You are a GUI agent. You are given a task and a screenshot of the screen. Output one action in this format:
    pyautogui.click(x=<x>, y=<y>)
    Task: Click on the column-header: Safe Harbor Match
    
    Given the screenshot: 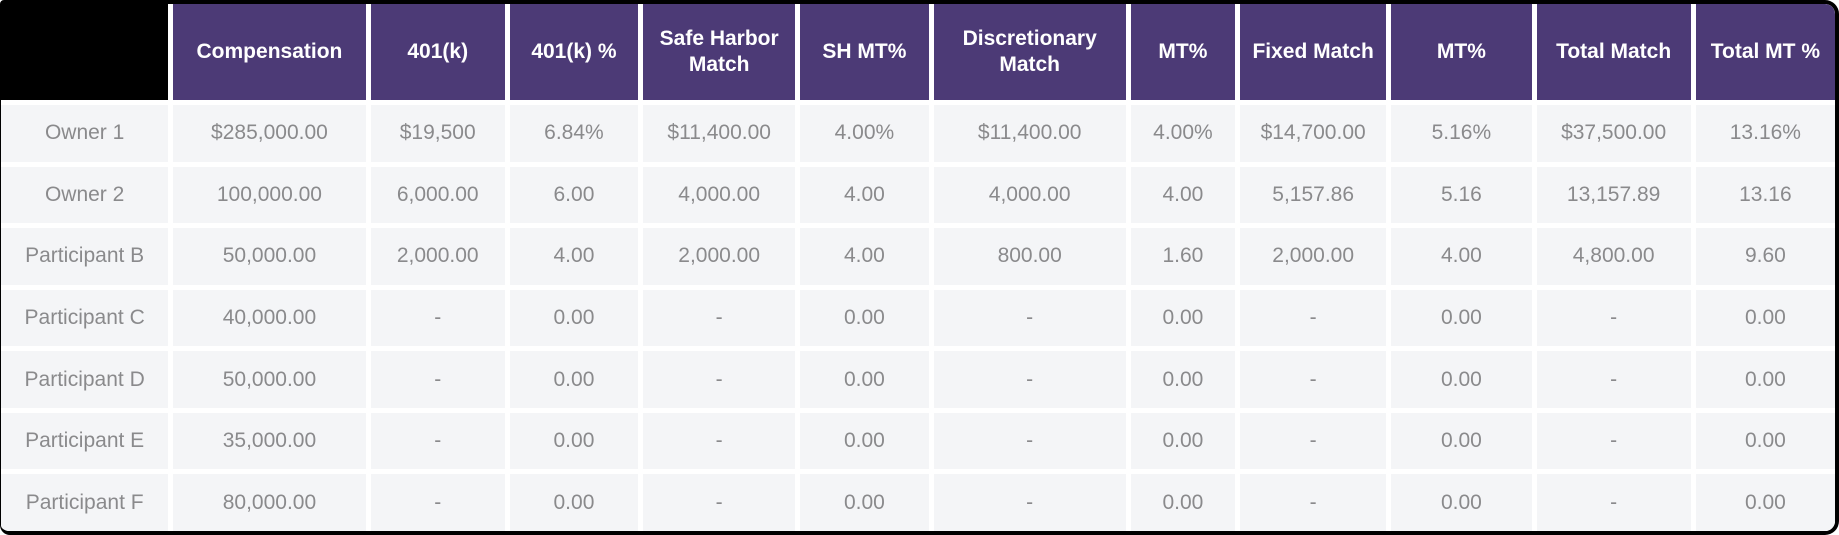 What is the action you would take?
    pyautogui.click(x=719, y=52)
    